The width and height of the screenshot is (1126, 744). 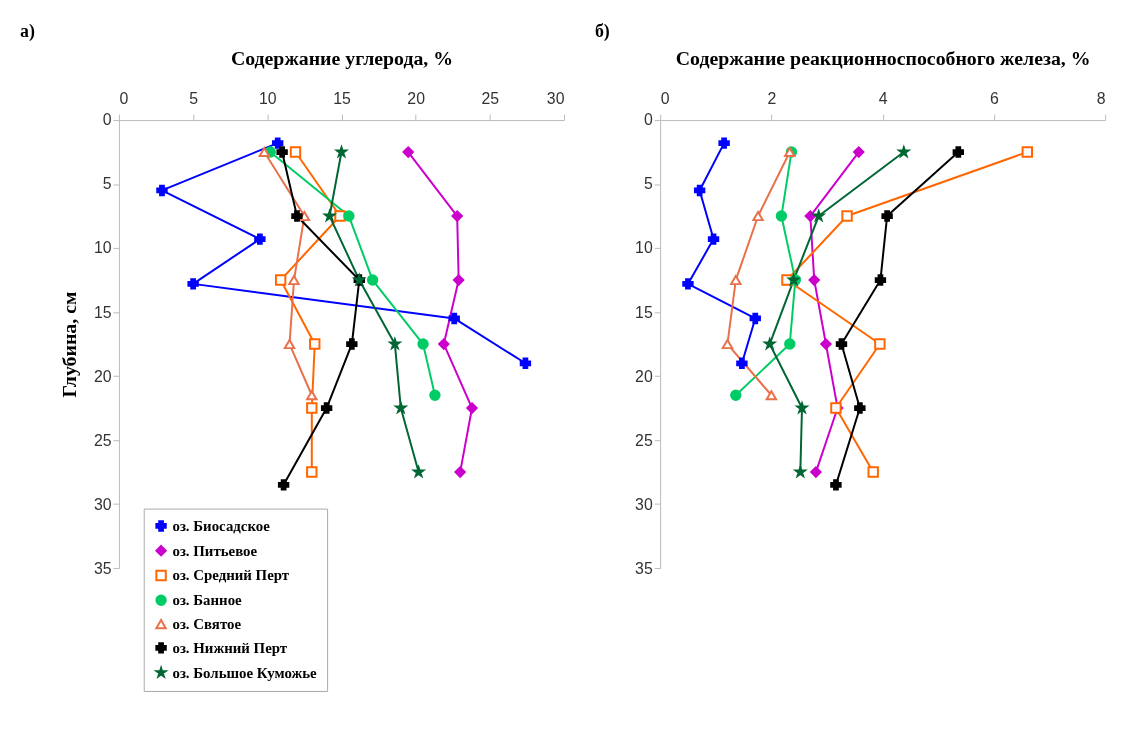 What do you see at coordinates (555, 98) in the screenshot?
I see `x-tick-label: 30` at bounding box center [555, 98].